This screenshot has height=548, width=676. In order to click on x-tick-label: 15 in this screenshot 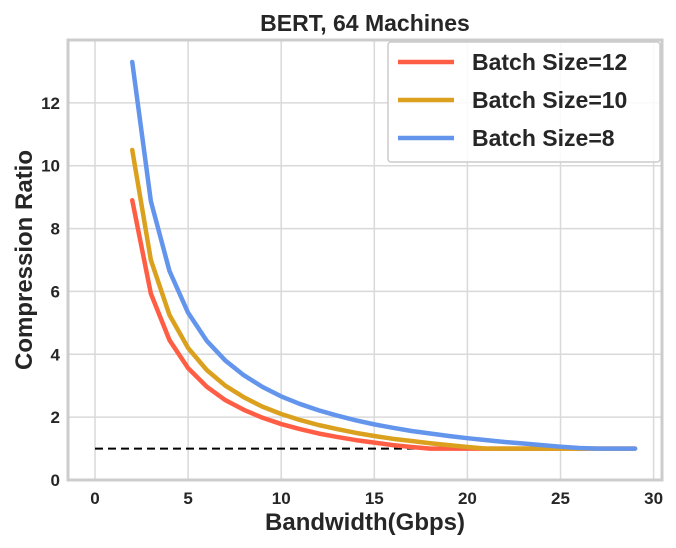, I will do `click(374, 498)`.